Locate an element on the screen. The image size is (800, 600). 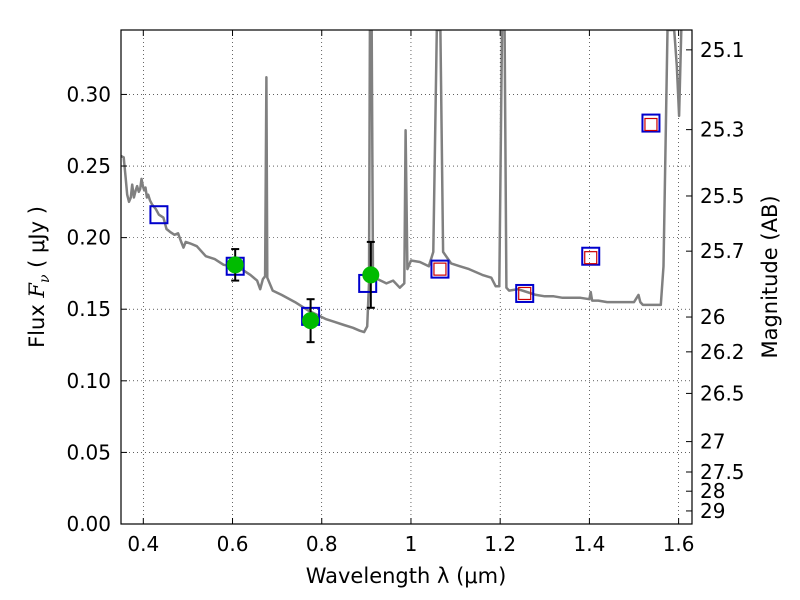
y2-tick-label: 25.7 is located at coordinates (722, 251).